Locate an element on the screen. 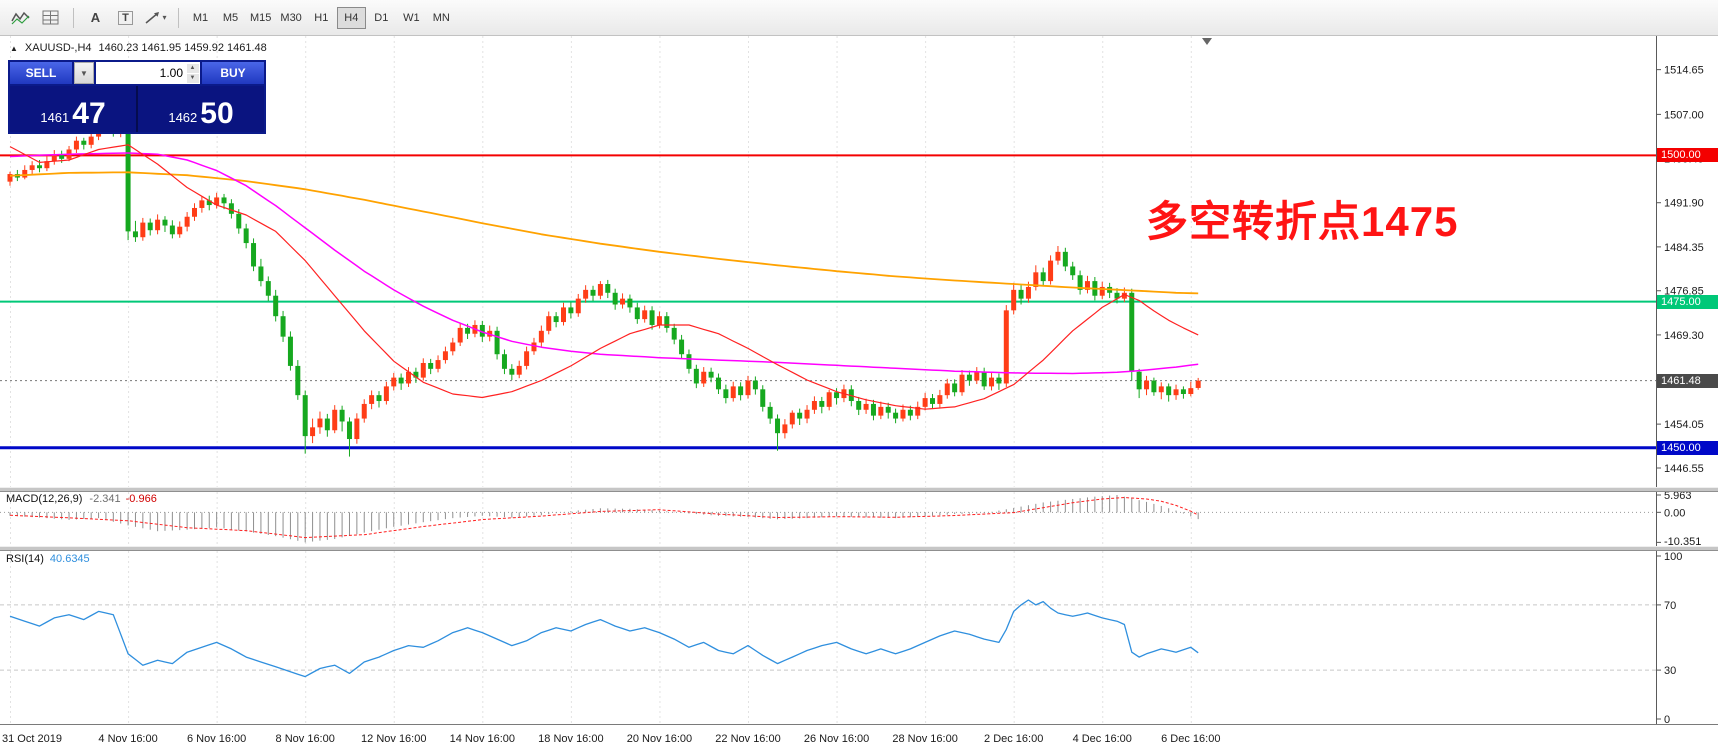  time-tick-label: 8 Nov 16:00 is located at coordinates (305, 739).